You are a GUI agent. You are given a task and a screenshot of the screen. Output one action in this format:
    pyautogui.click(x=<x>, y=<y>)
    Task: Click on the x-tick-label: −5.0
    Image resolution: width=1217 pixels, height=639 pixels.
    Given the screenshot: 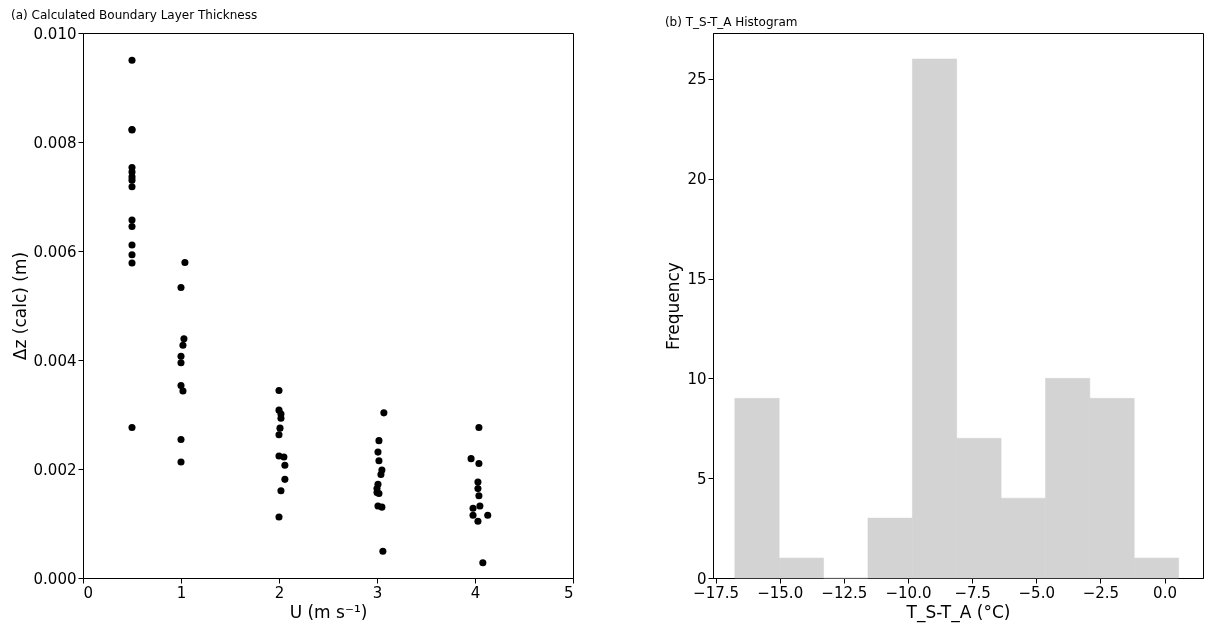 What is the action you would take?
    pyautogui.click(x=1036, y=592)
    